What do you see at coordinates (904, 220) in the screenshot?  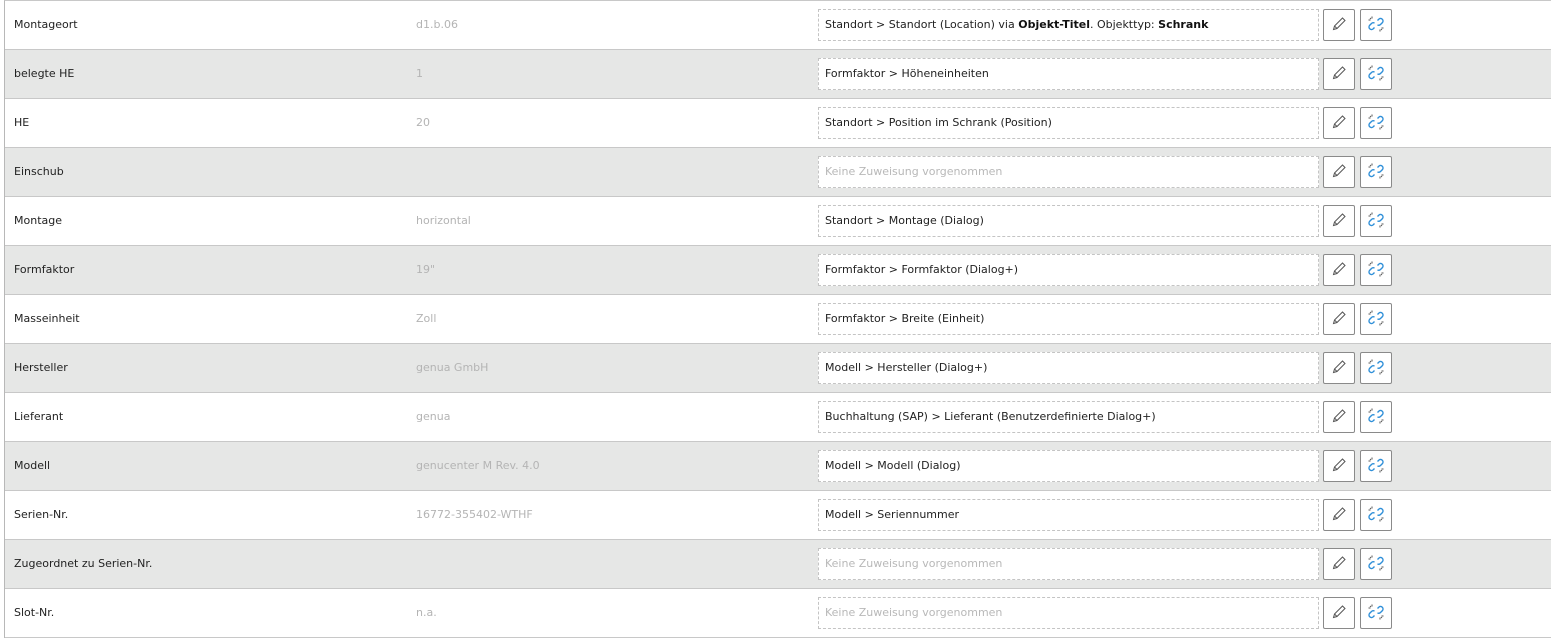 I see `mapping-part: Standort > Montage (Dialog)` at bounding box center [904, 220].